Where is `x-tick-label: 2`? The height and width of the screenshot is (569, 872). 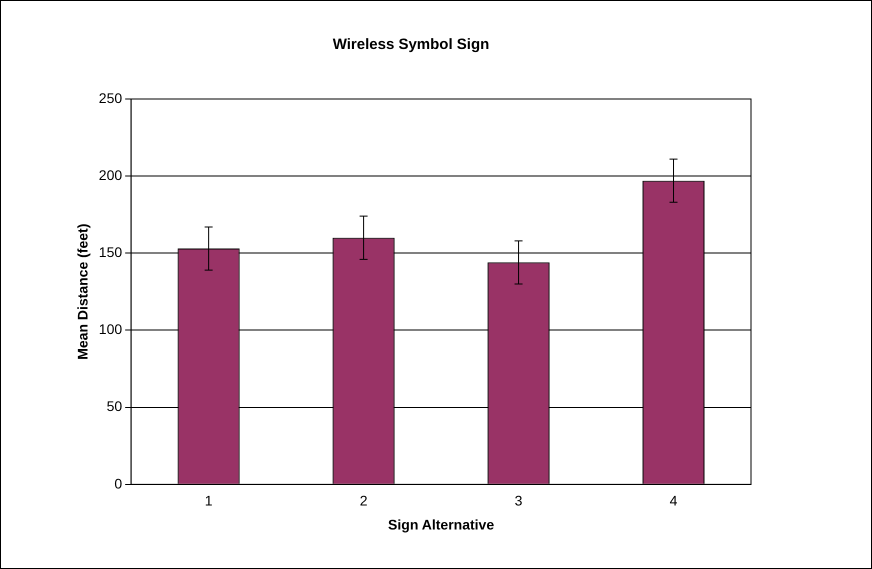
x-tick-label: 2 is located at coordinates (364, 500).